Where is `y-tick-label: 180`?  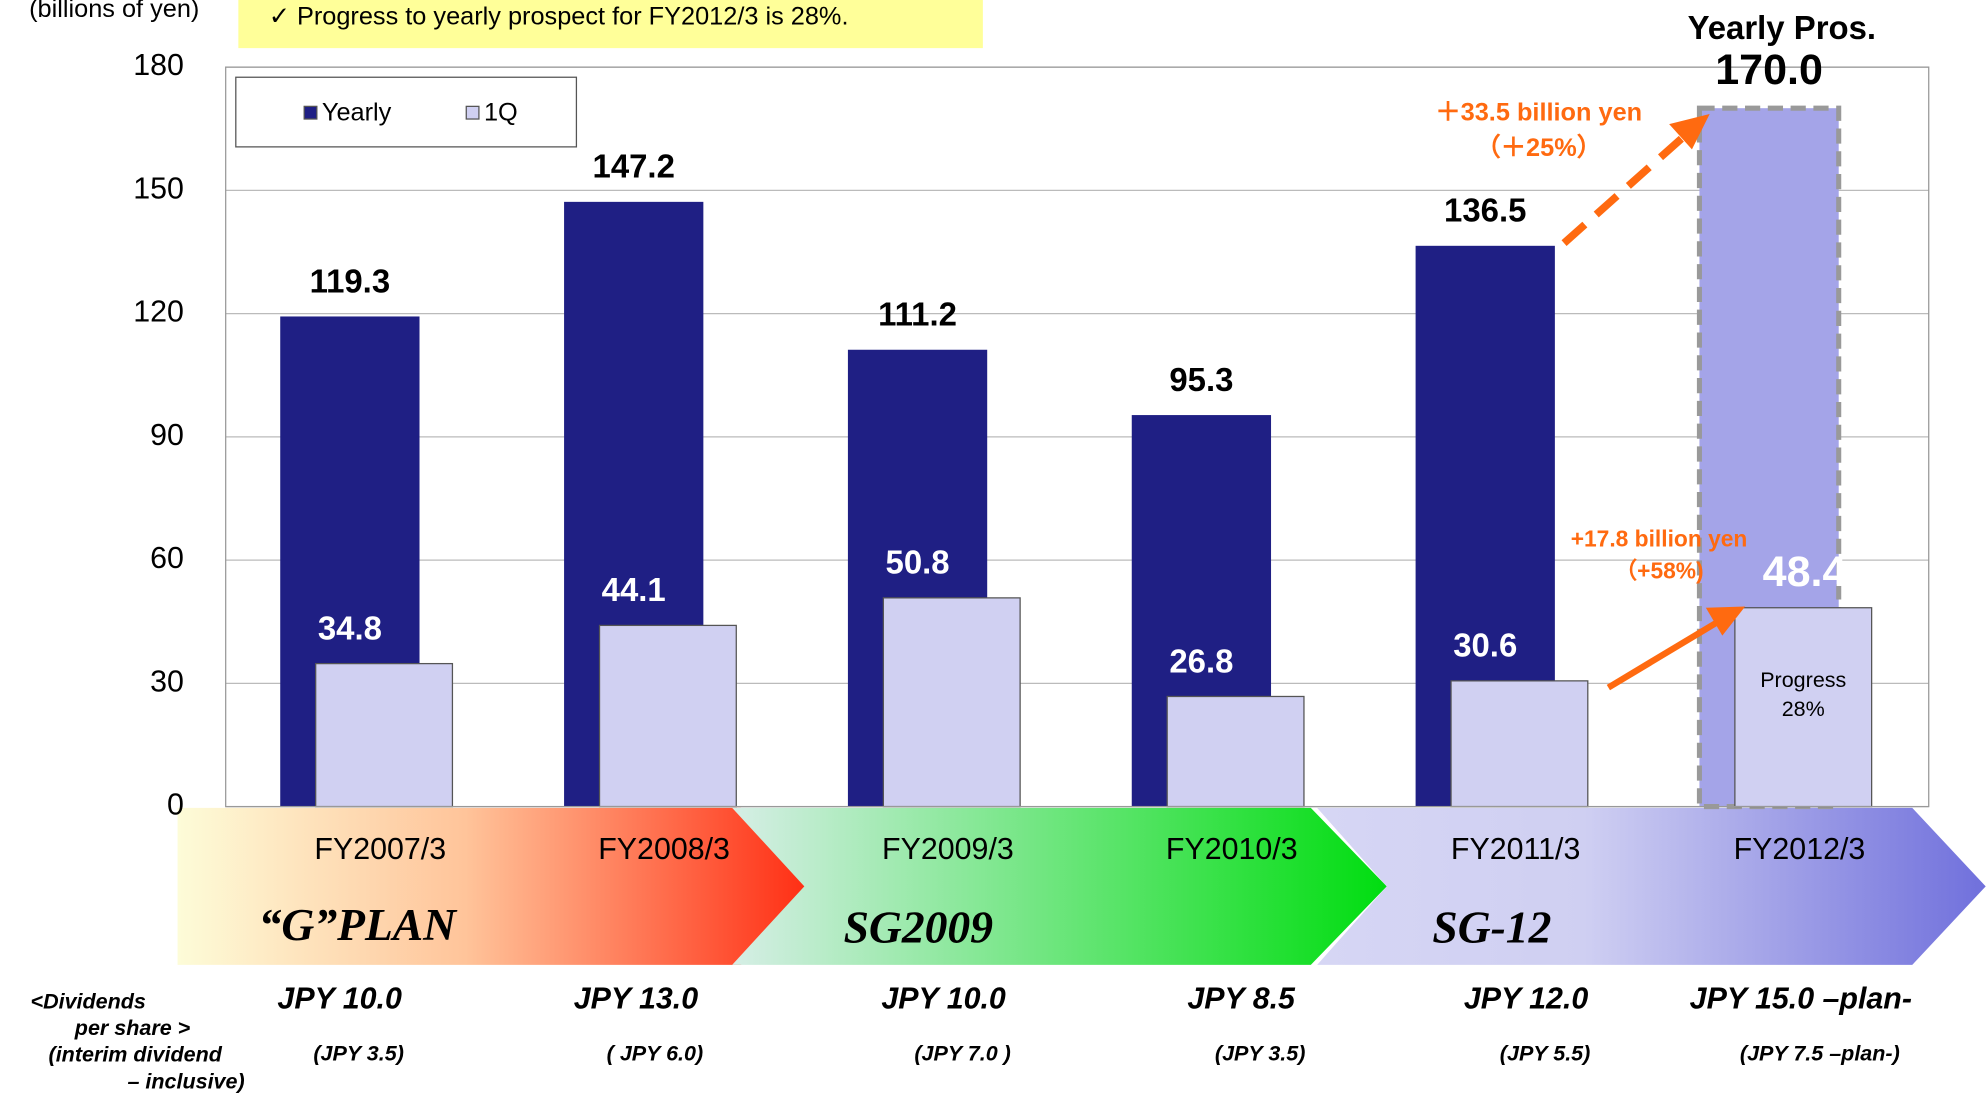 y-tick-label: 180 is located at coordinates (158, 65).